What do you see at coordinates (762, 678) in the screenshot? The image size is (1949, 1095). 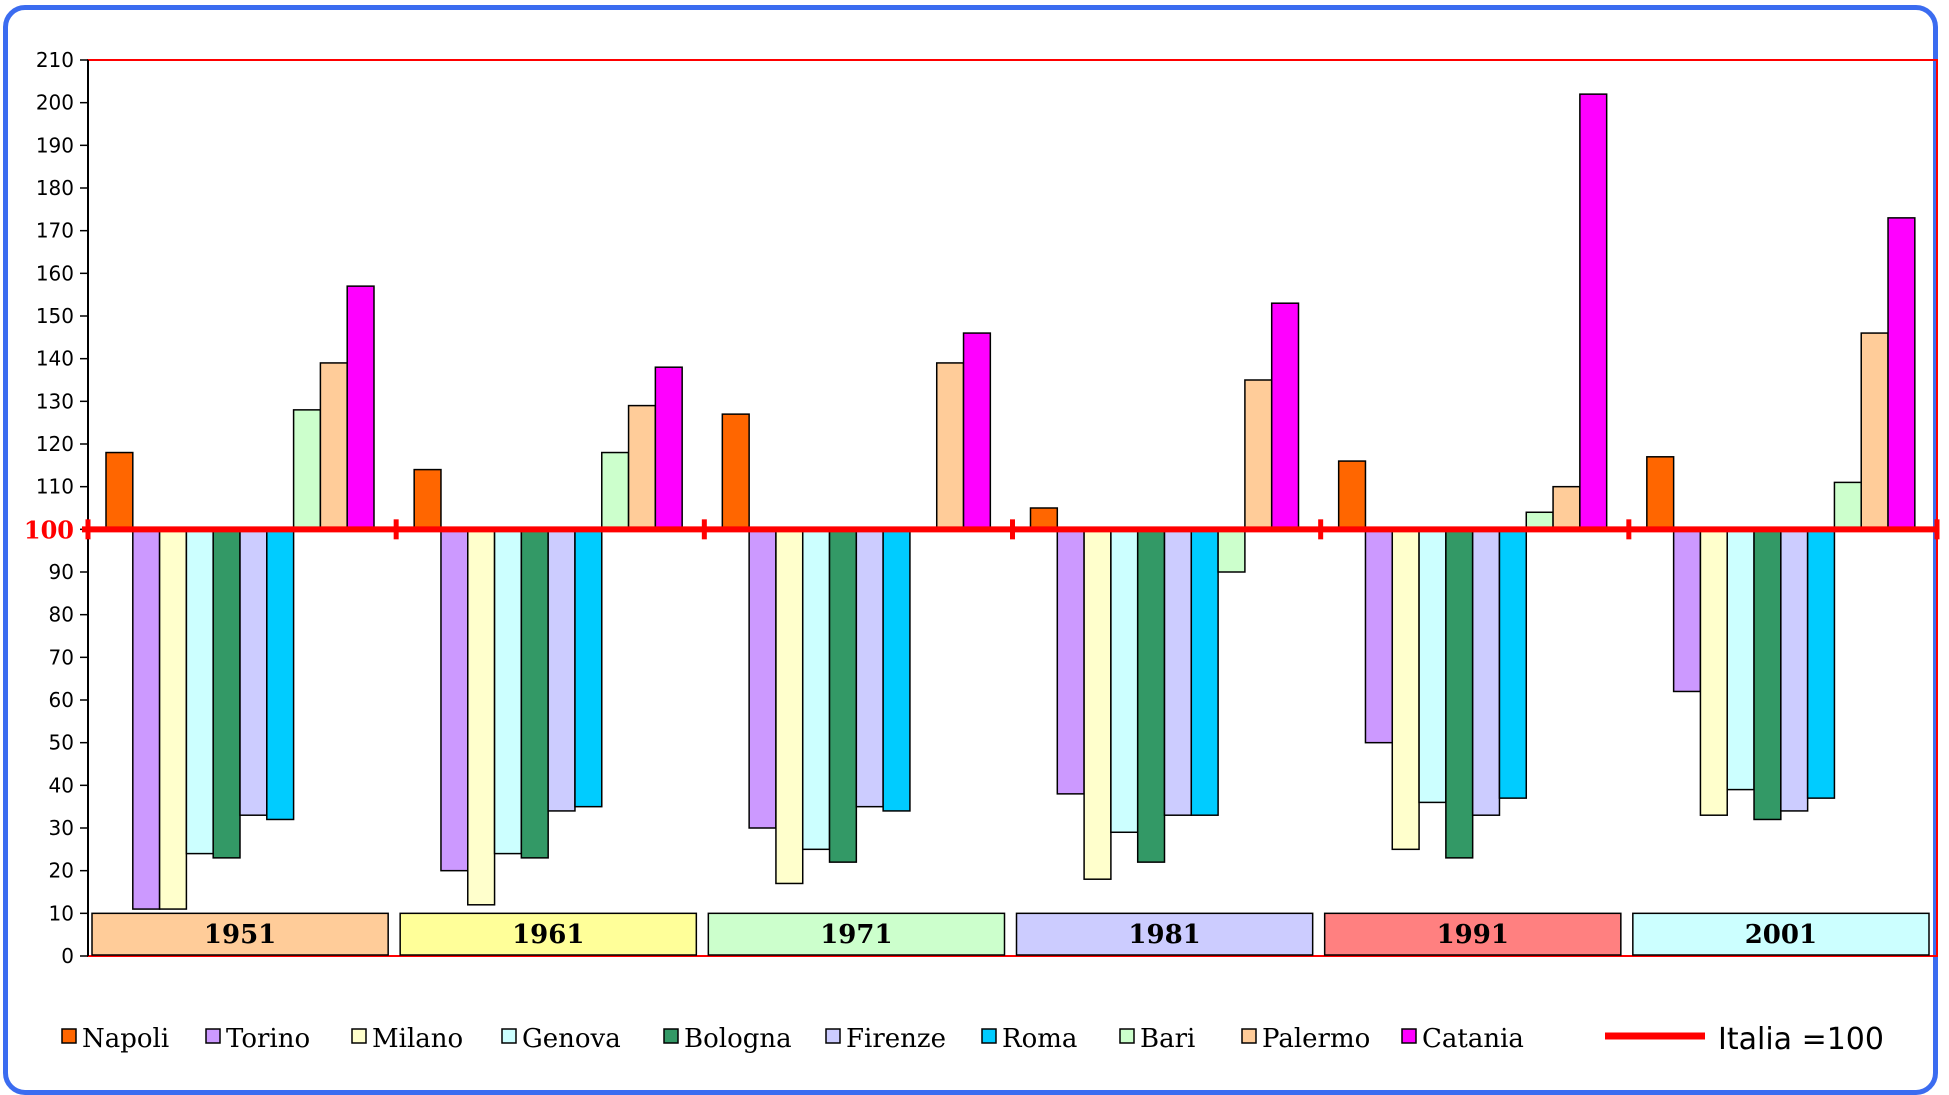 I see `bar-torino-1971` at bounding box center [762, 678].